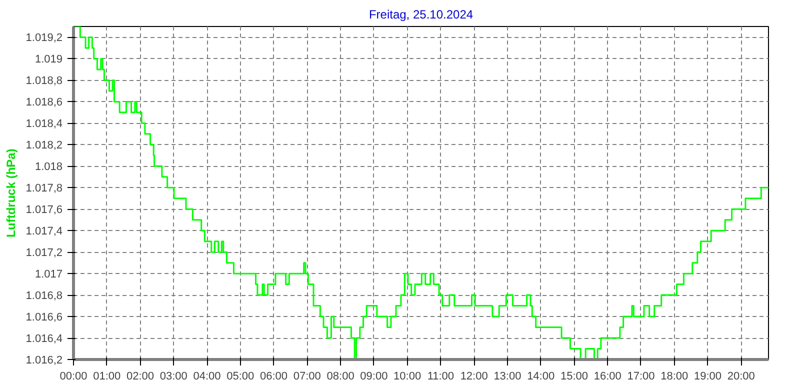 The width and height of the screenshot is (792, 387). I want to click on x-tick-label: 00:00, so click(74, 376).